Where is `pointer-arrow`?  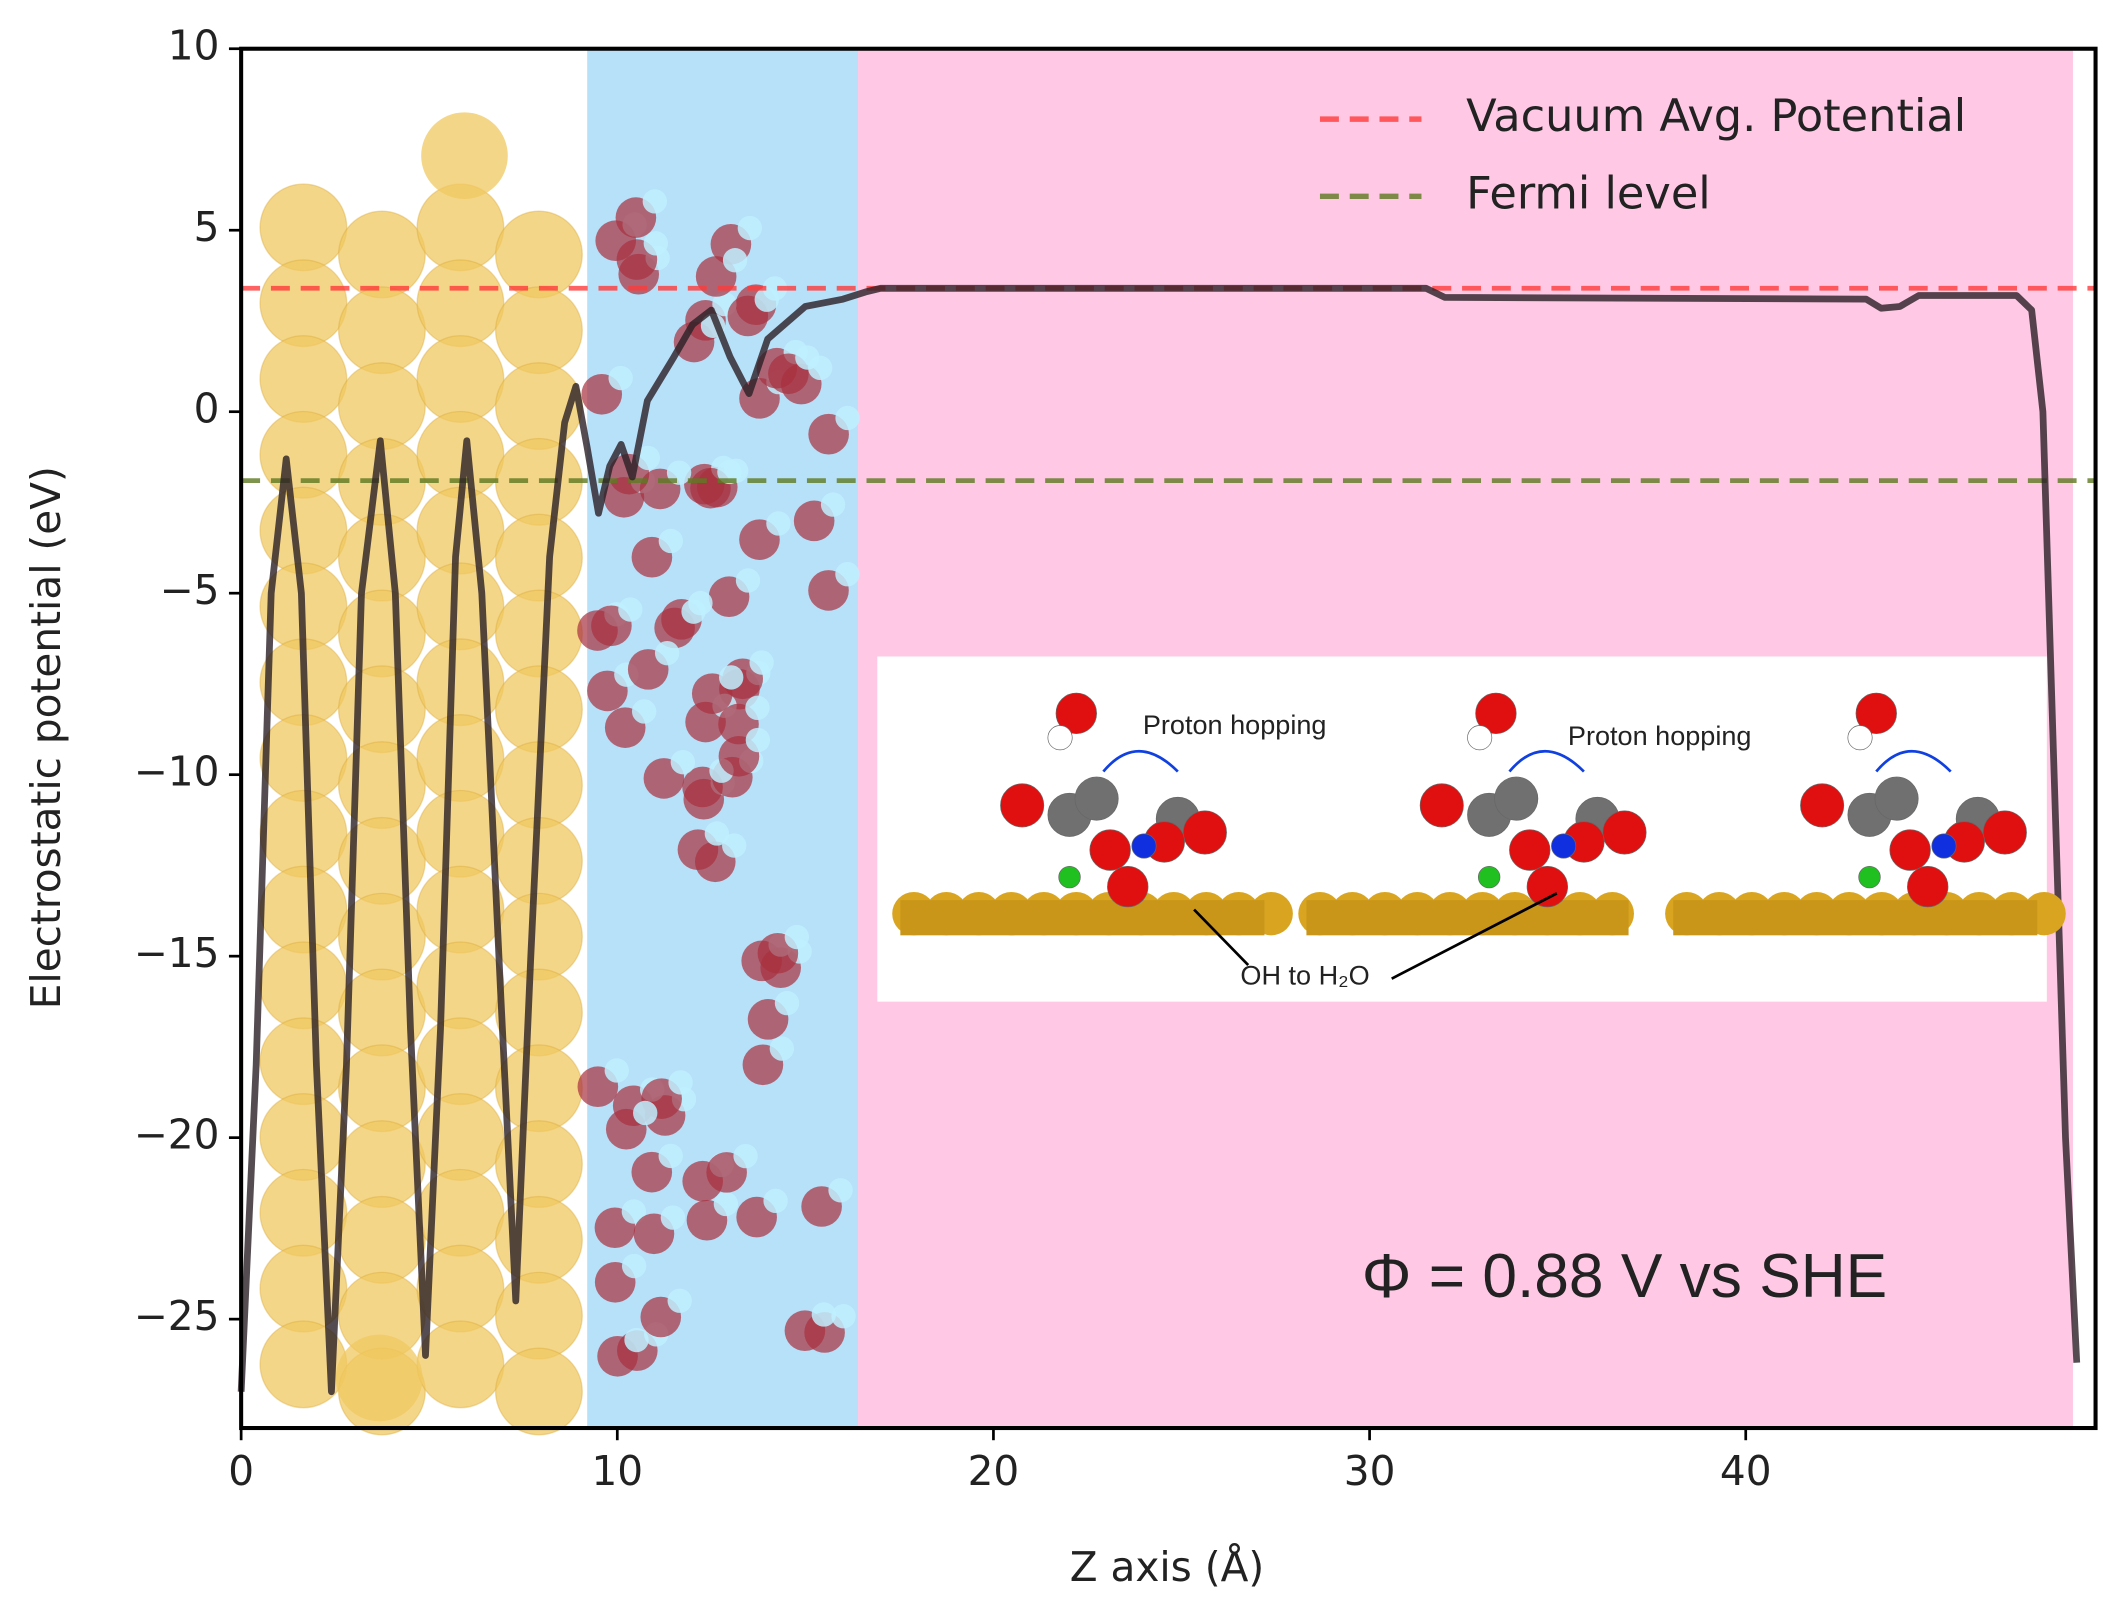
pointer-arrow is located at coordinates (1221, 937).